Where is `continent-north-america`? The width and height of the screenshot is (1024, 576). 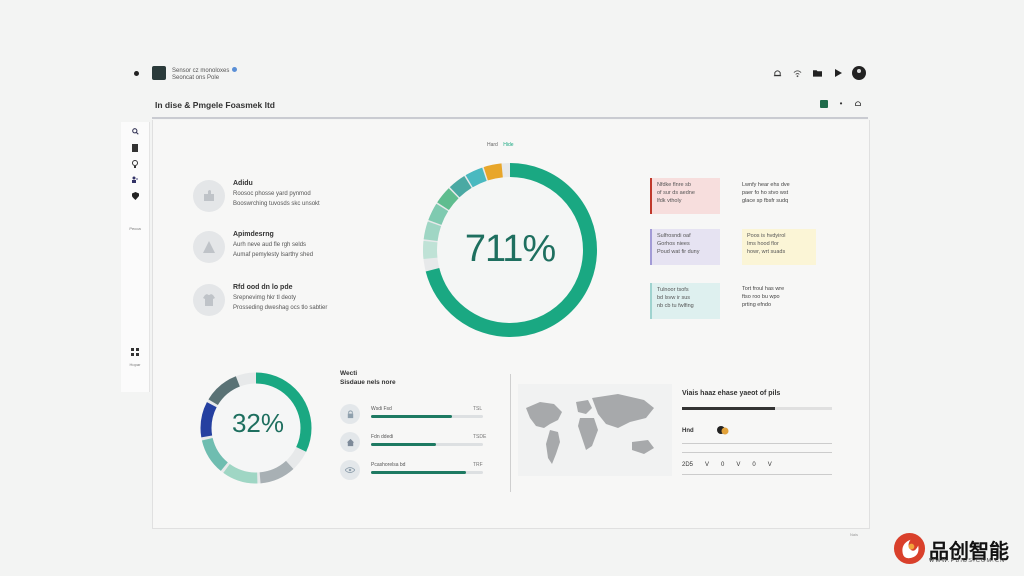
continent-north-america is located at coordinates (544, 415).